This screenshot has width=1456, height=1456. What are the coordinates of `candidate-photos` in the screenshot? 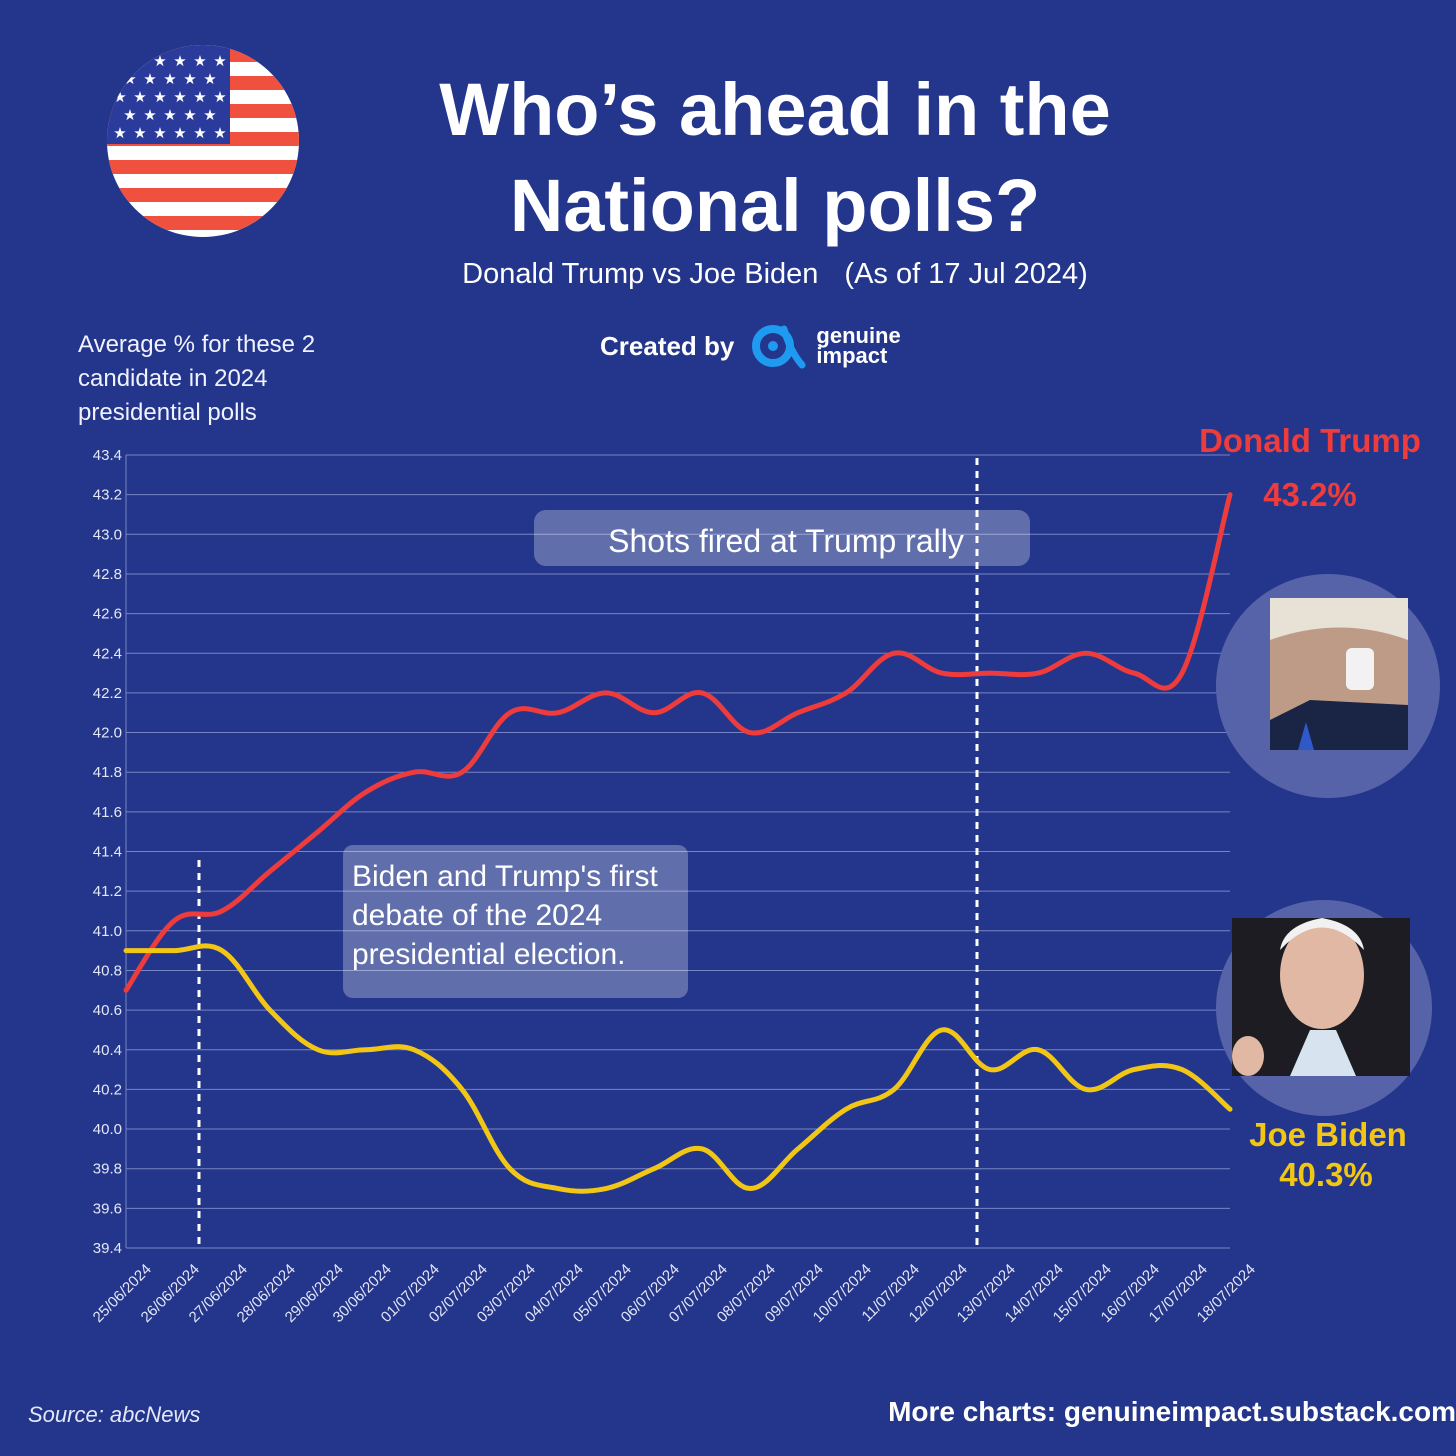 It's located at (1328, 845).